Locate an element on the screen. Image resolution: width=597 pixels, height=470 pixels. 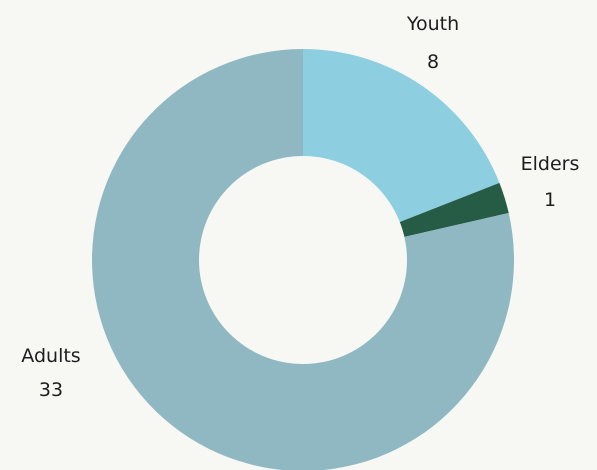
label-adults-name: Adults is located at coordinates (50, 356).